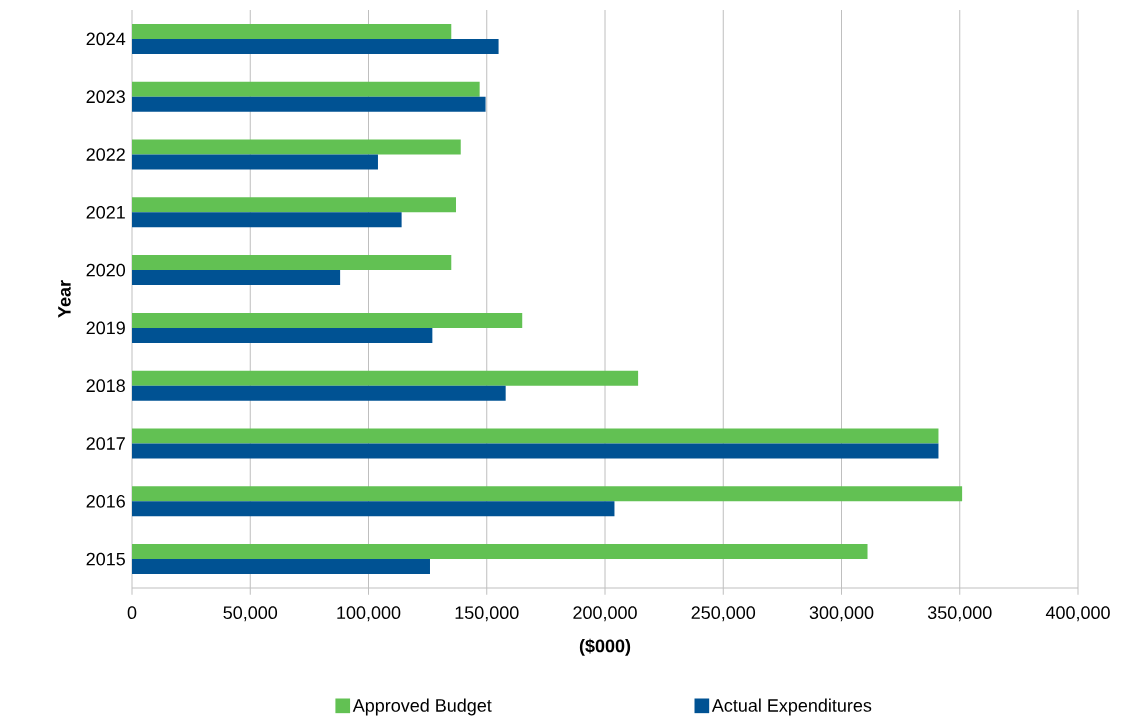 This screenshot has height=719, width=1124. Describe the element at coordinates (422, 707) in the screenshot. I see `legend-label: Approved Budget` at that location.